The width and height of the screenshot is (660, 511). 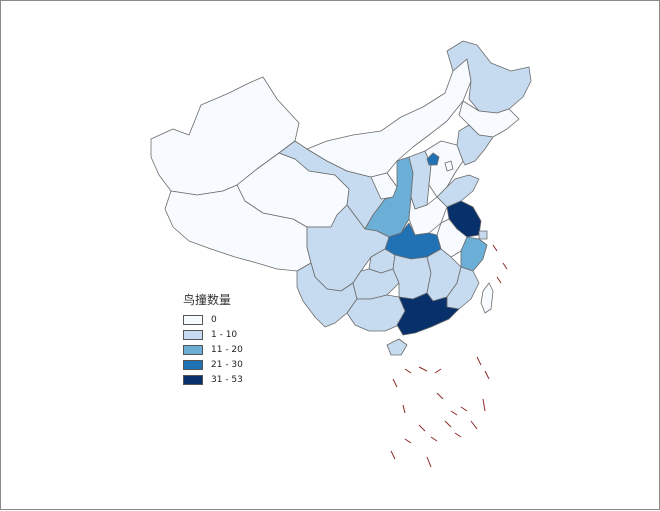 What do you see at coordinates (389, 197) in the screenshot?
I see `region-shaanxi` at bounding box center [389, 197].